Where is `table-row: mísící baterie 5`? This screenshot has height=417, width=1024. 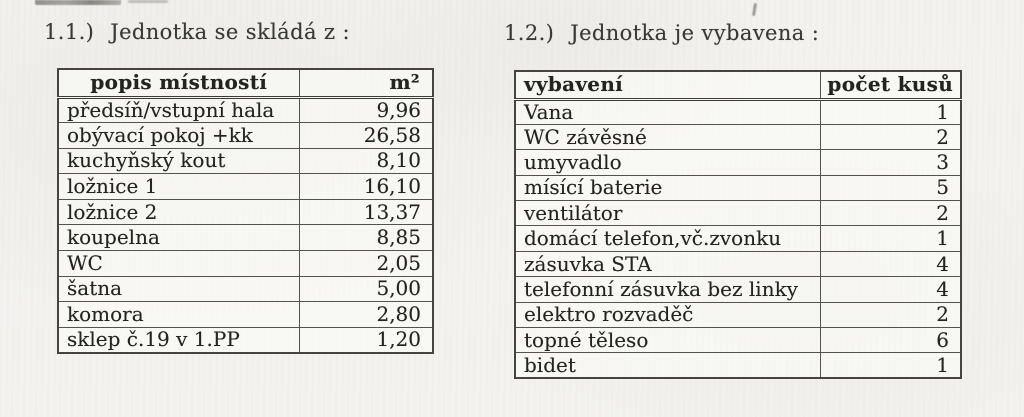 table-row: mísící baterie 5 is located at coordinates (738, 188).